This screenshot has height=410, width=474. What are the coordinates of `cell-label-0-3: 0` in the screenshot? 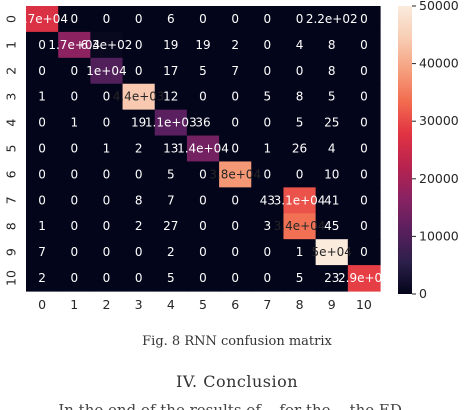 It's located at (139, 19).